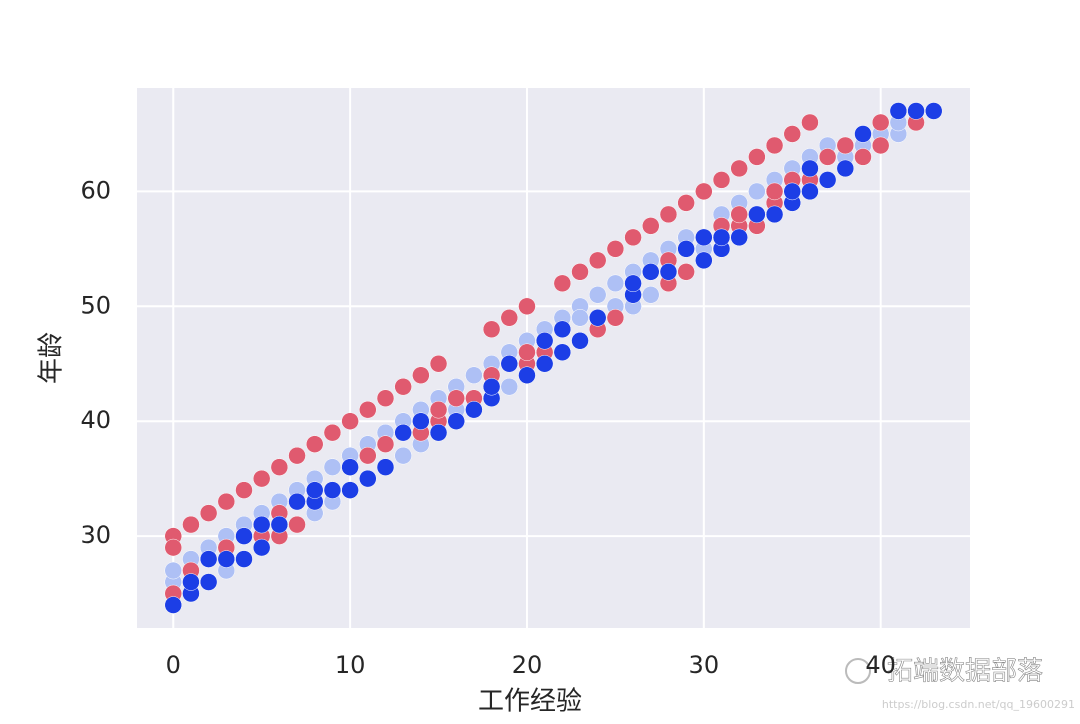 This screenshot has width=1080, height=724. I want to click on watermark-url: https://blog.csdn.net/qq_19600291, so click(978, 704).